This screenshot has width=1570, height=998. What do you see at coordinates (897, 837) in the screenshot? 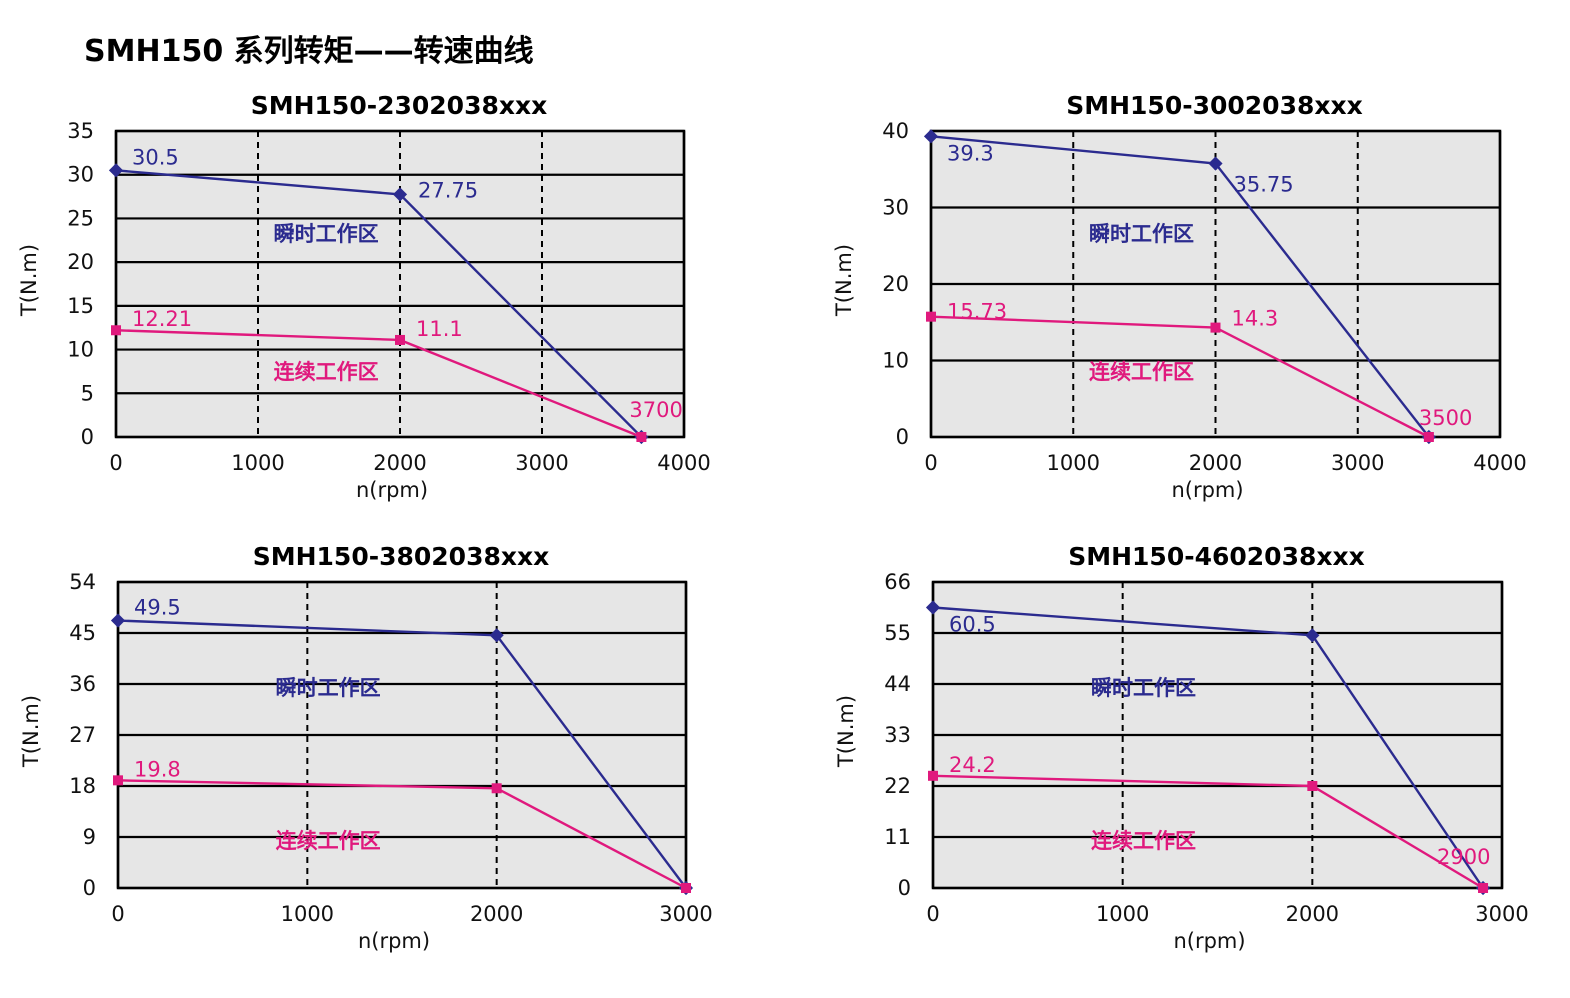
I see `y-tick-label: 11` at bounding box center [897, 837].